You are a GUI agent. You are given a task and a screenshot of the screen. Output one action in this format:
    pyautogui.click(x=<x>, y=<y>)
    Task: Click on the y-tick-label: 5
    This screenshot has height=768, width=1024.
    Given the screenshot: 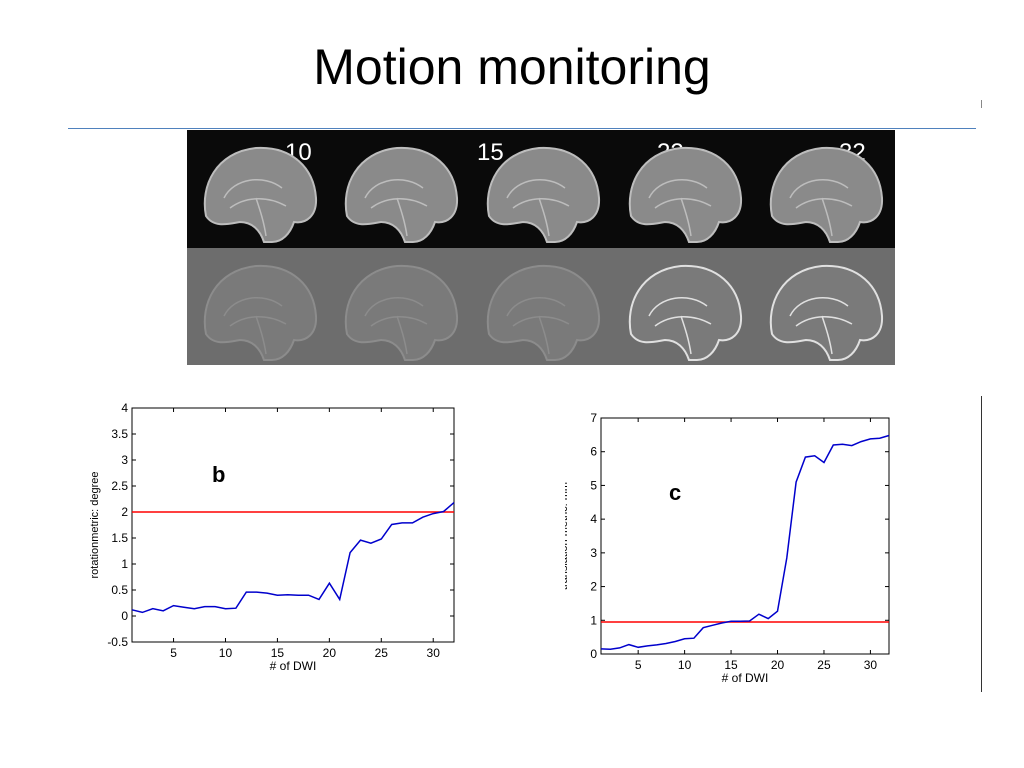 What is the action you would take?
    pyautogui.click(x=593, y=485)
    